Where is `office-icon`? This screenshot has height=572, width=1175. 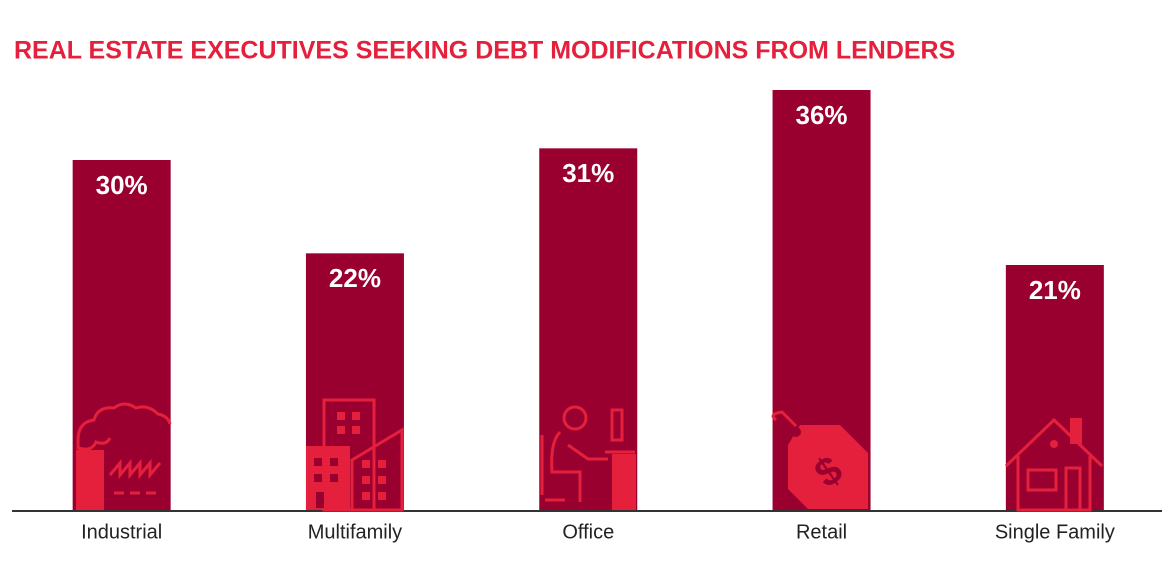 office-icon is located at coordinates (588, 457).